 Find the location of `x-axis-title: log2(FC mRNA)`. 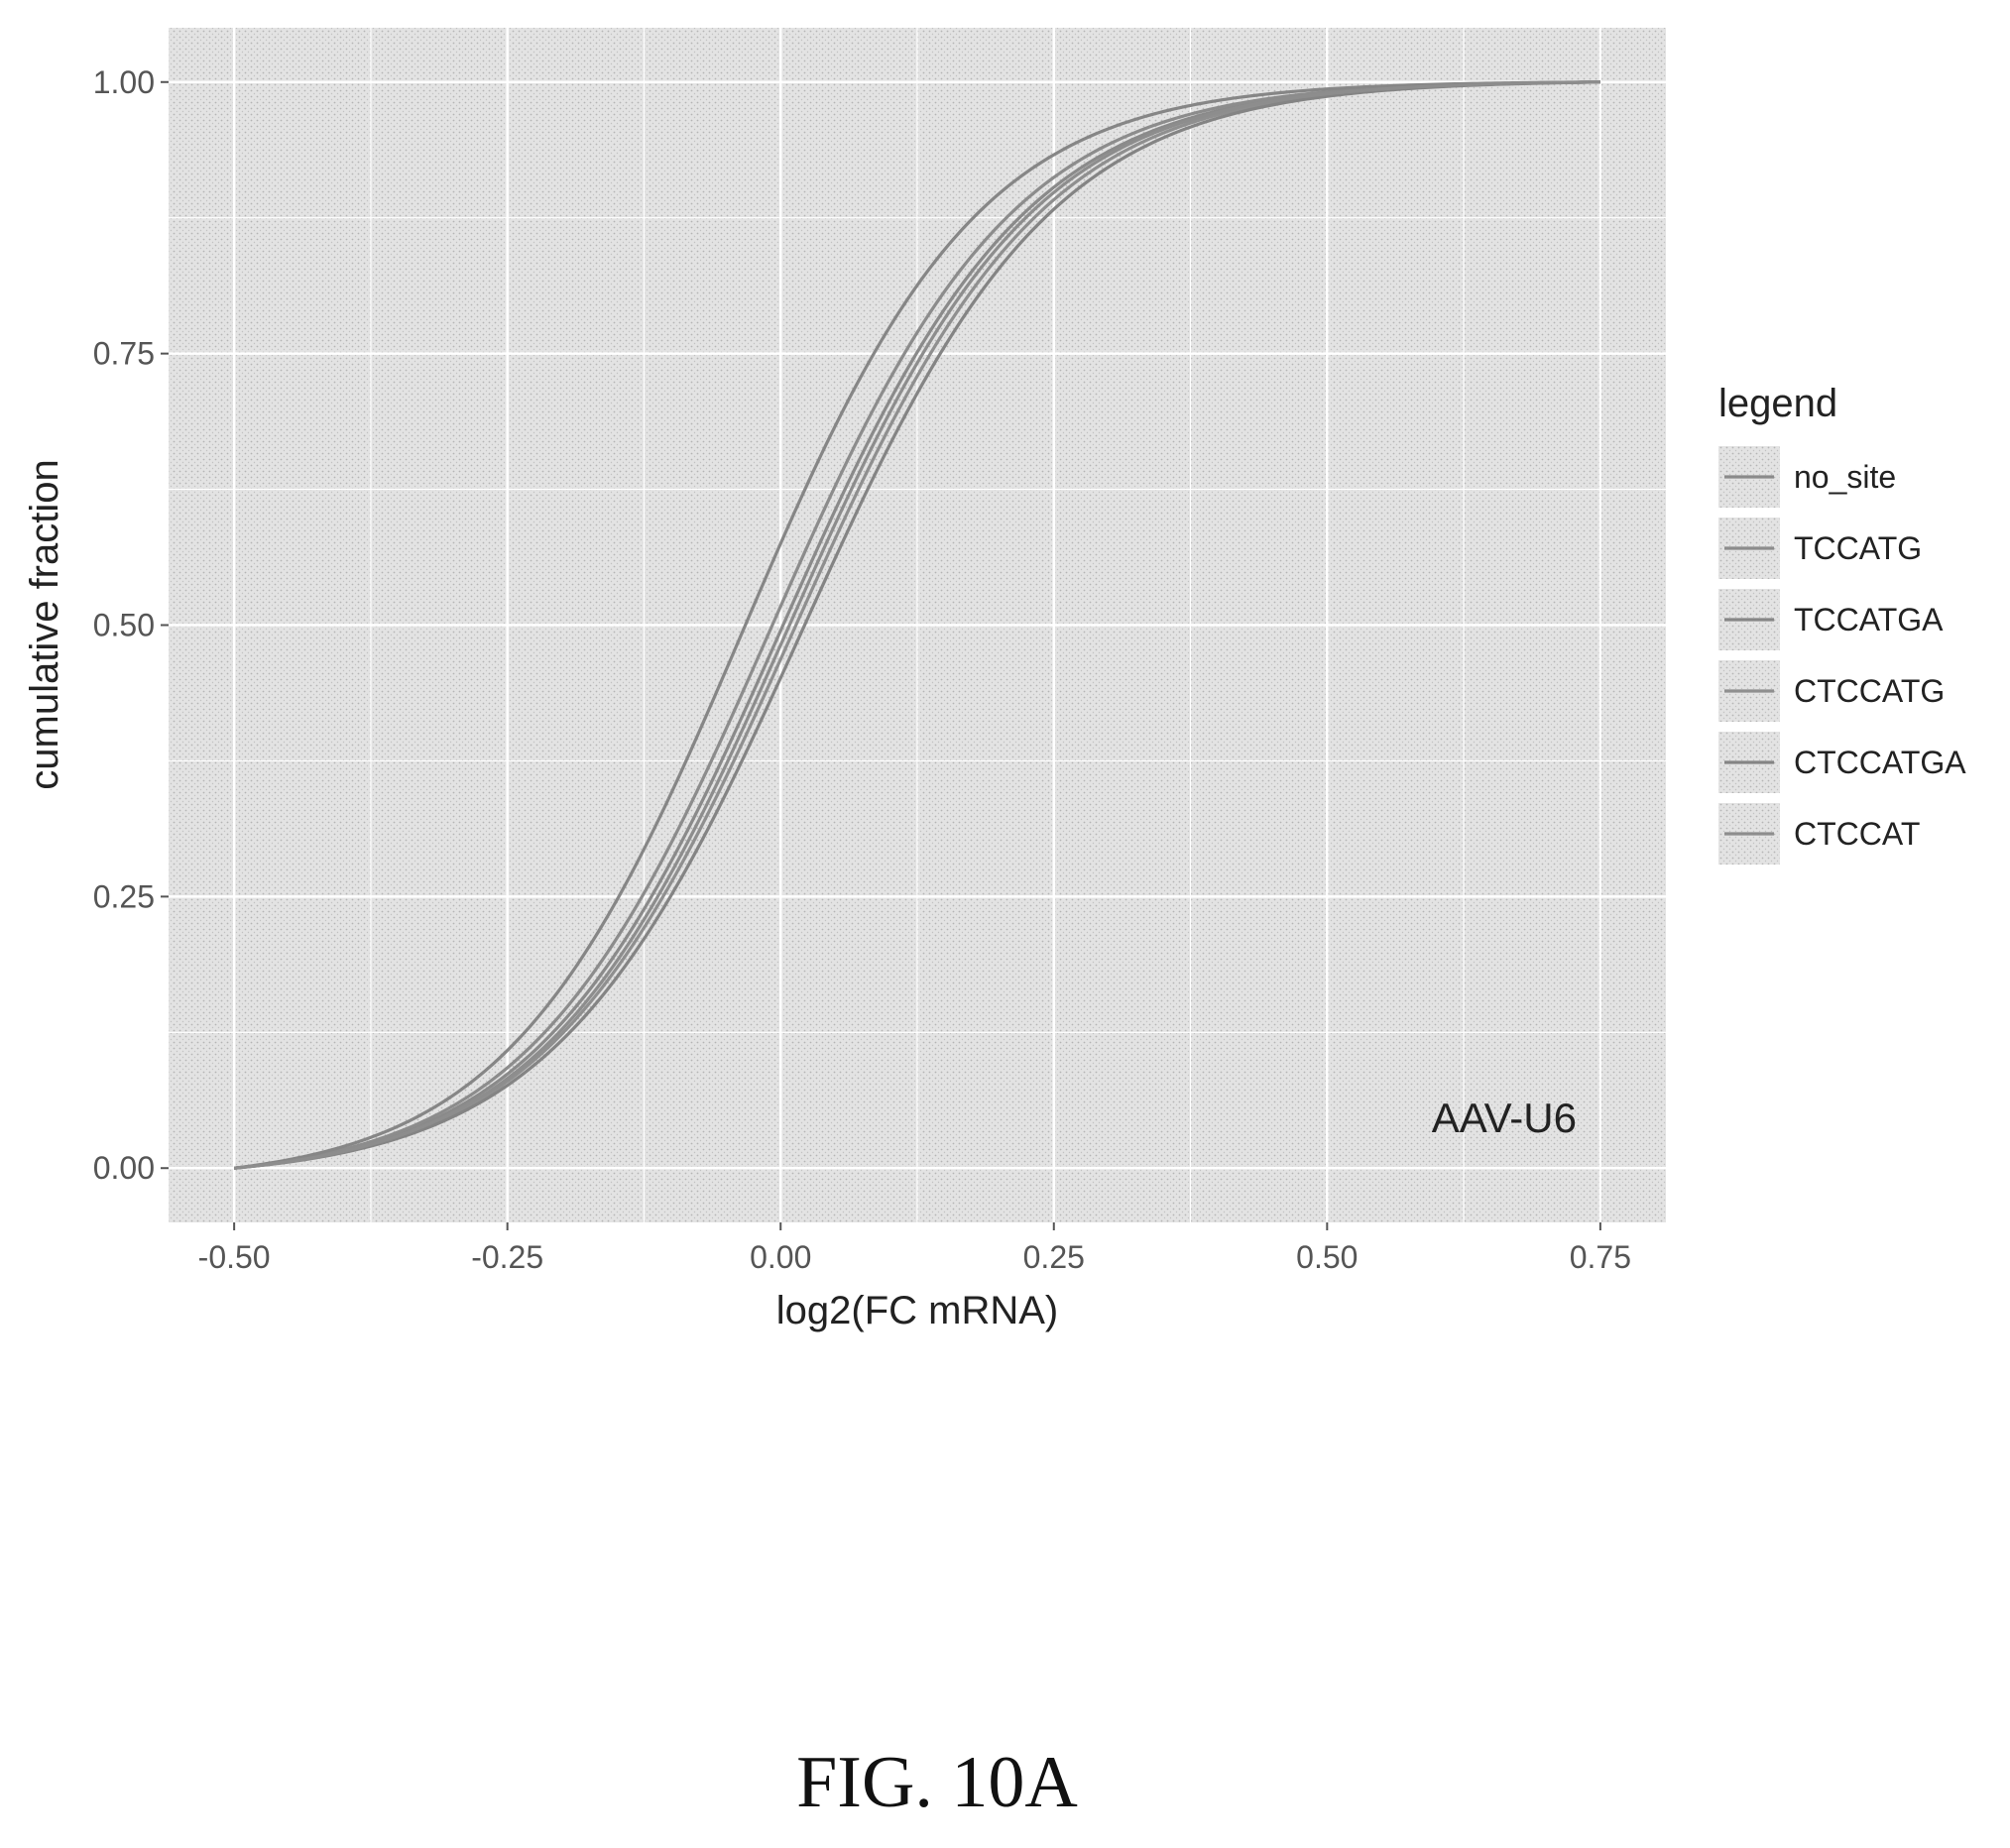

x-axis-title: log2(FC mRNA) is located at coordinates (917, 1310).